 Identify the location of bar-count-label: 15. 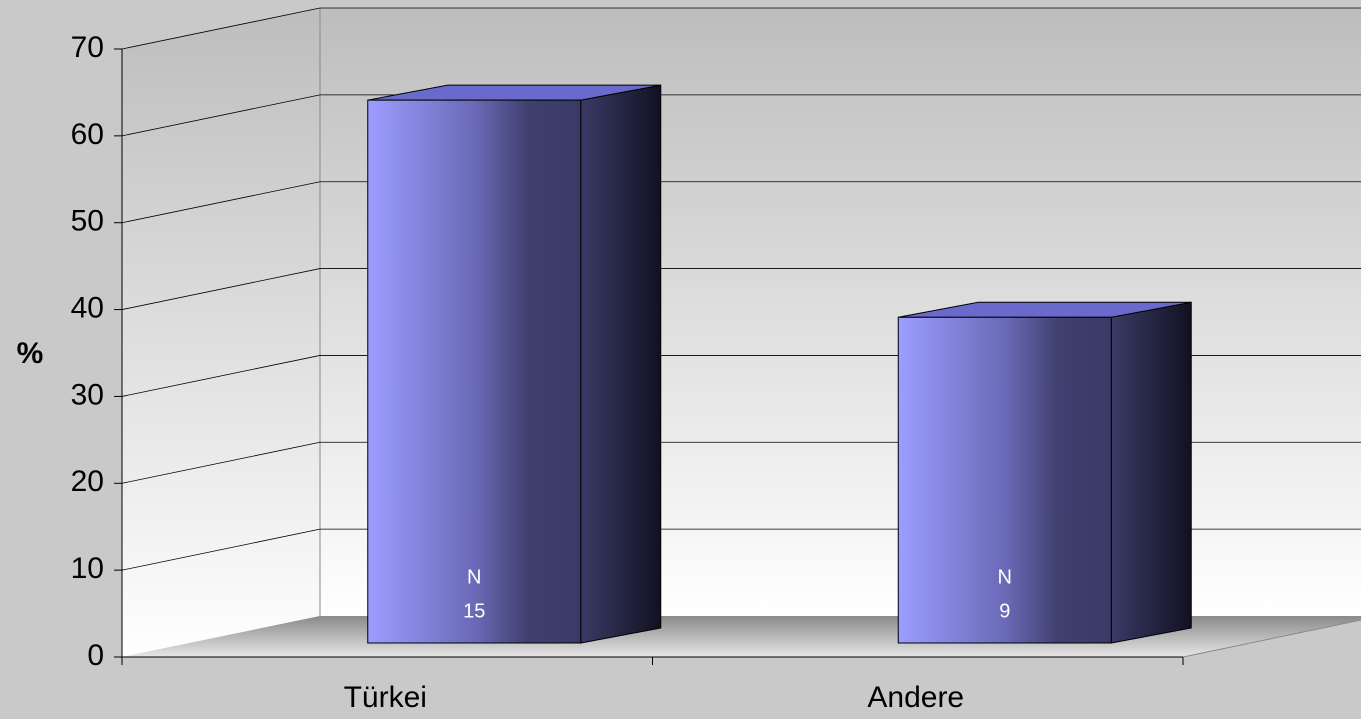
(474, 611).